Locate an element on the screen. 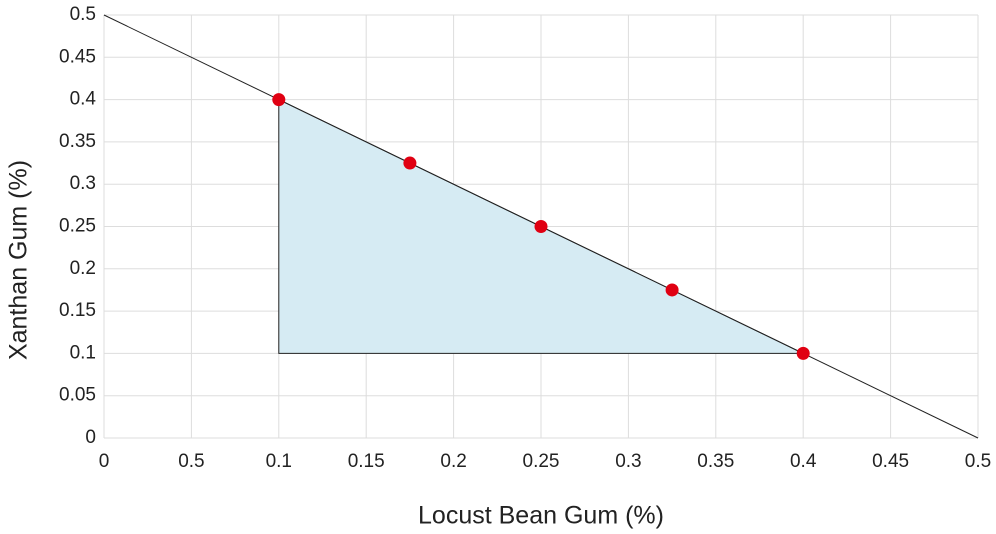 The image size is (996, 534). y-axis-title: Xanthan Gum (%) is located at coordinates (19, 260).